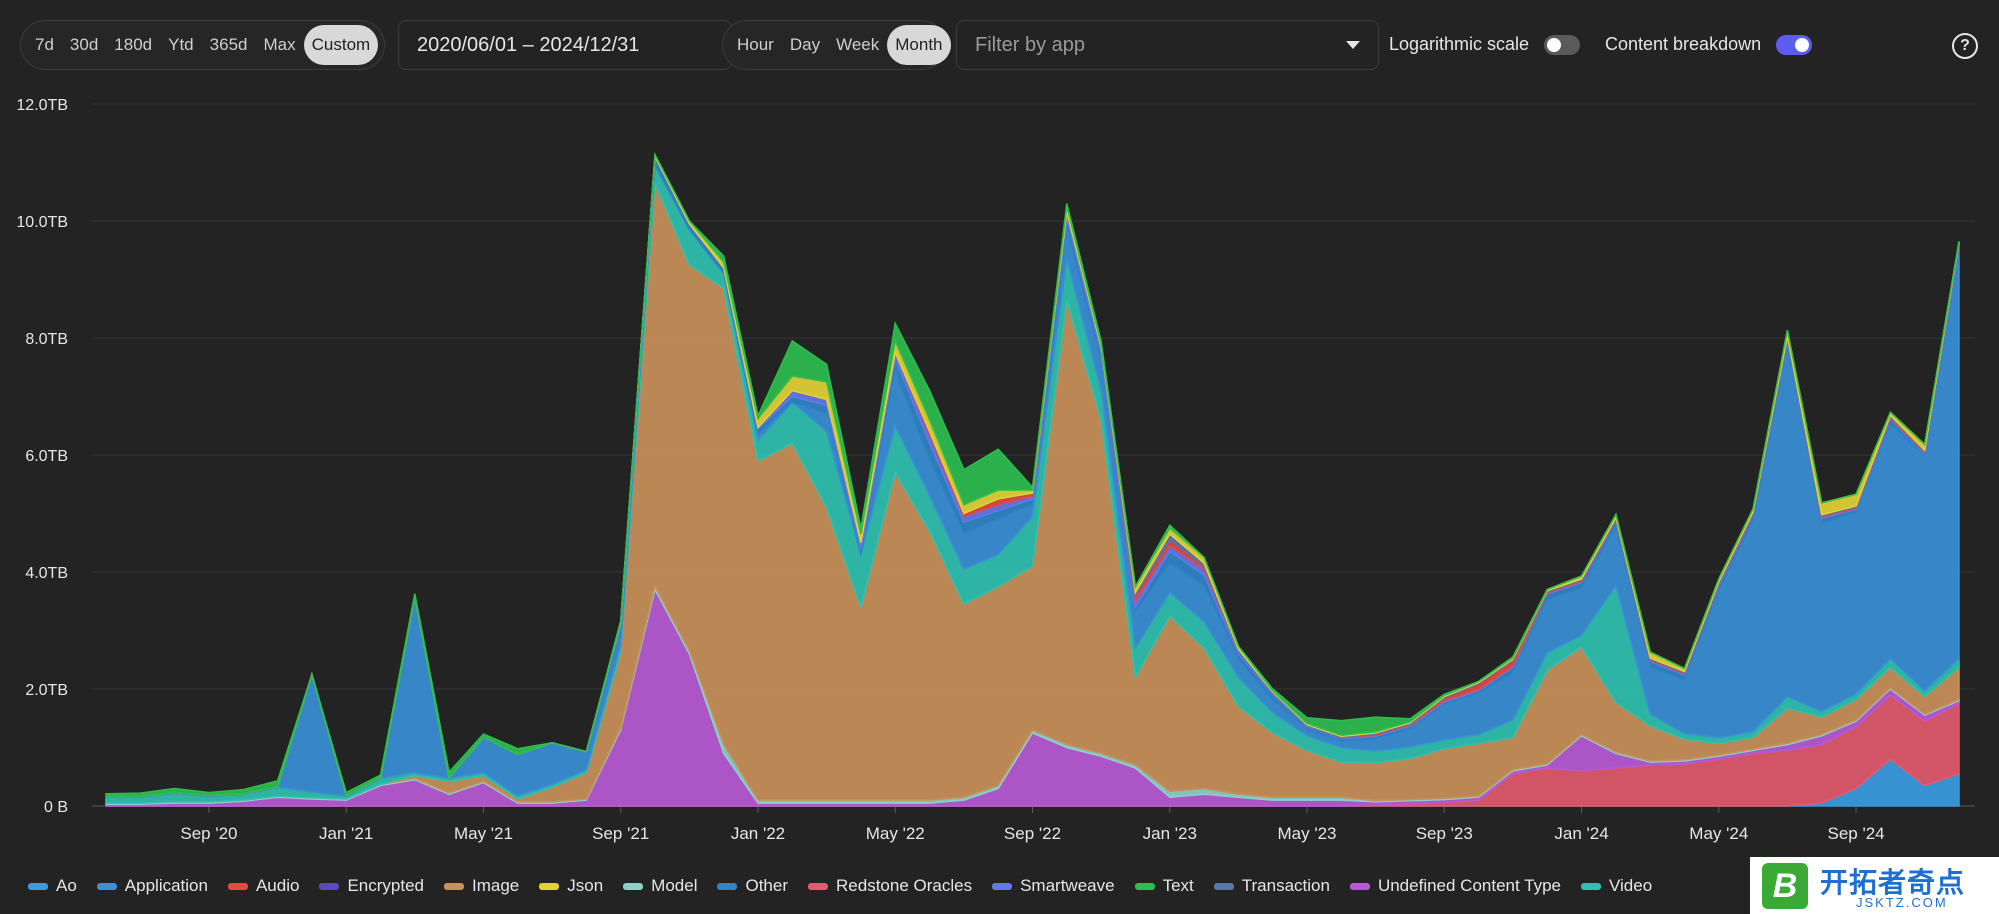 The height and width of the screenshot is (914, 1999). I want to click on range-365d: 365d, so click(228, 44).